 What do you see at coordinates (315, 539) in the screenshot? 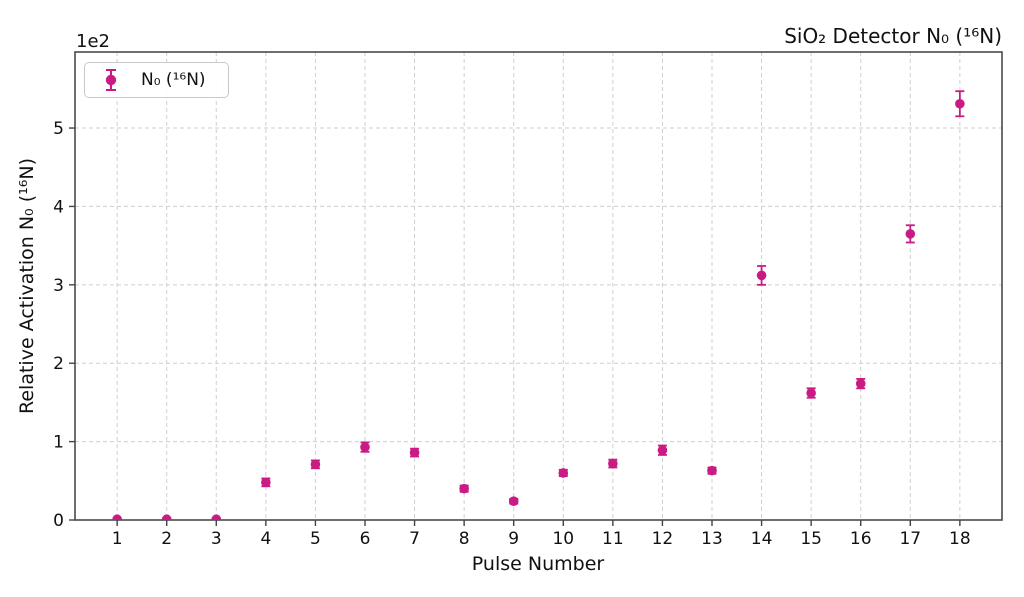
I see `x-tick-label: 5` at bounding box center [315, 539].